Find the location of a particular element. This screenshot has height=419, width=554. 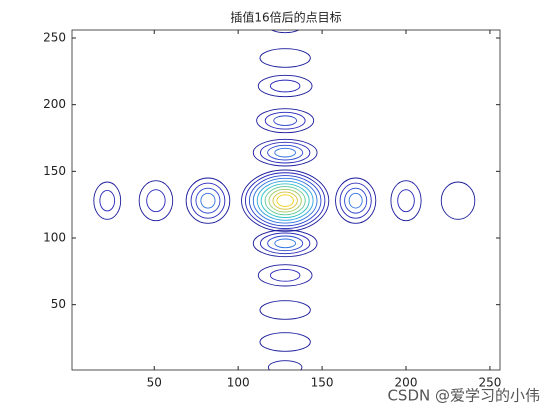

y-tick-label: 100 is located at coordinates (54, 238).